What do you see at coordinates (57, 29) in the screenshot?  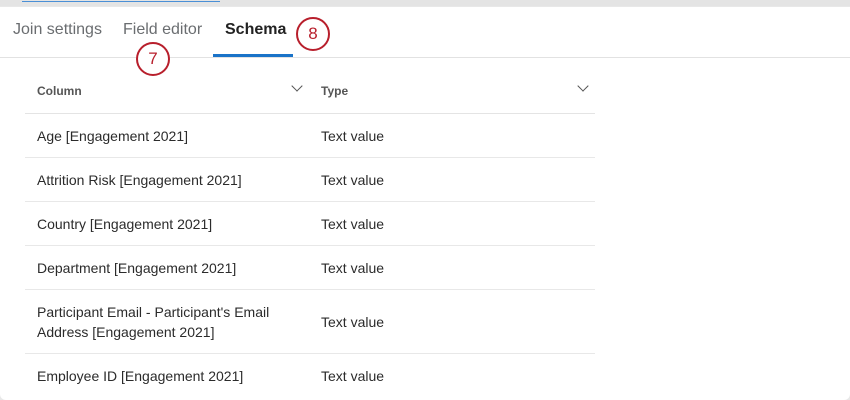 I see `tab-join-settings: Join settings` at bounding box center [57, 29].